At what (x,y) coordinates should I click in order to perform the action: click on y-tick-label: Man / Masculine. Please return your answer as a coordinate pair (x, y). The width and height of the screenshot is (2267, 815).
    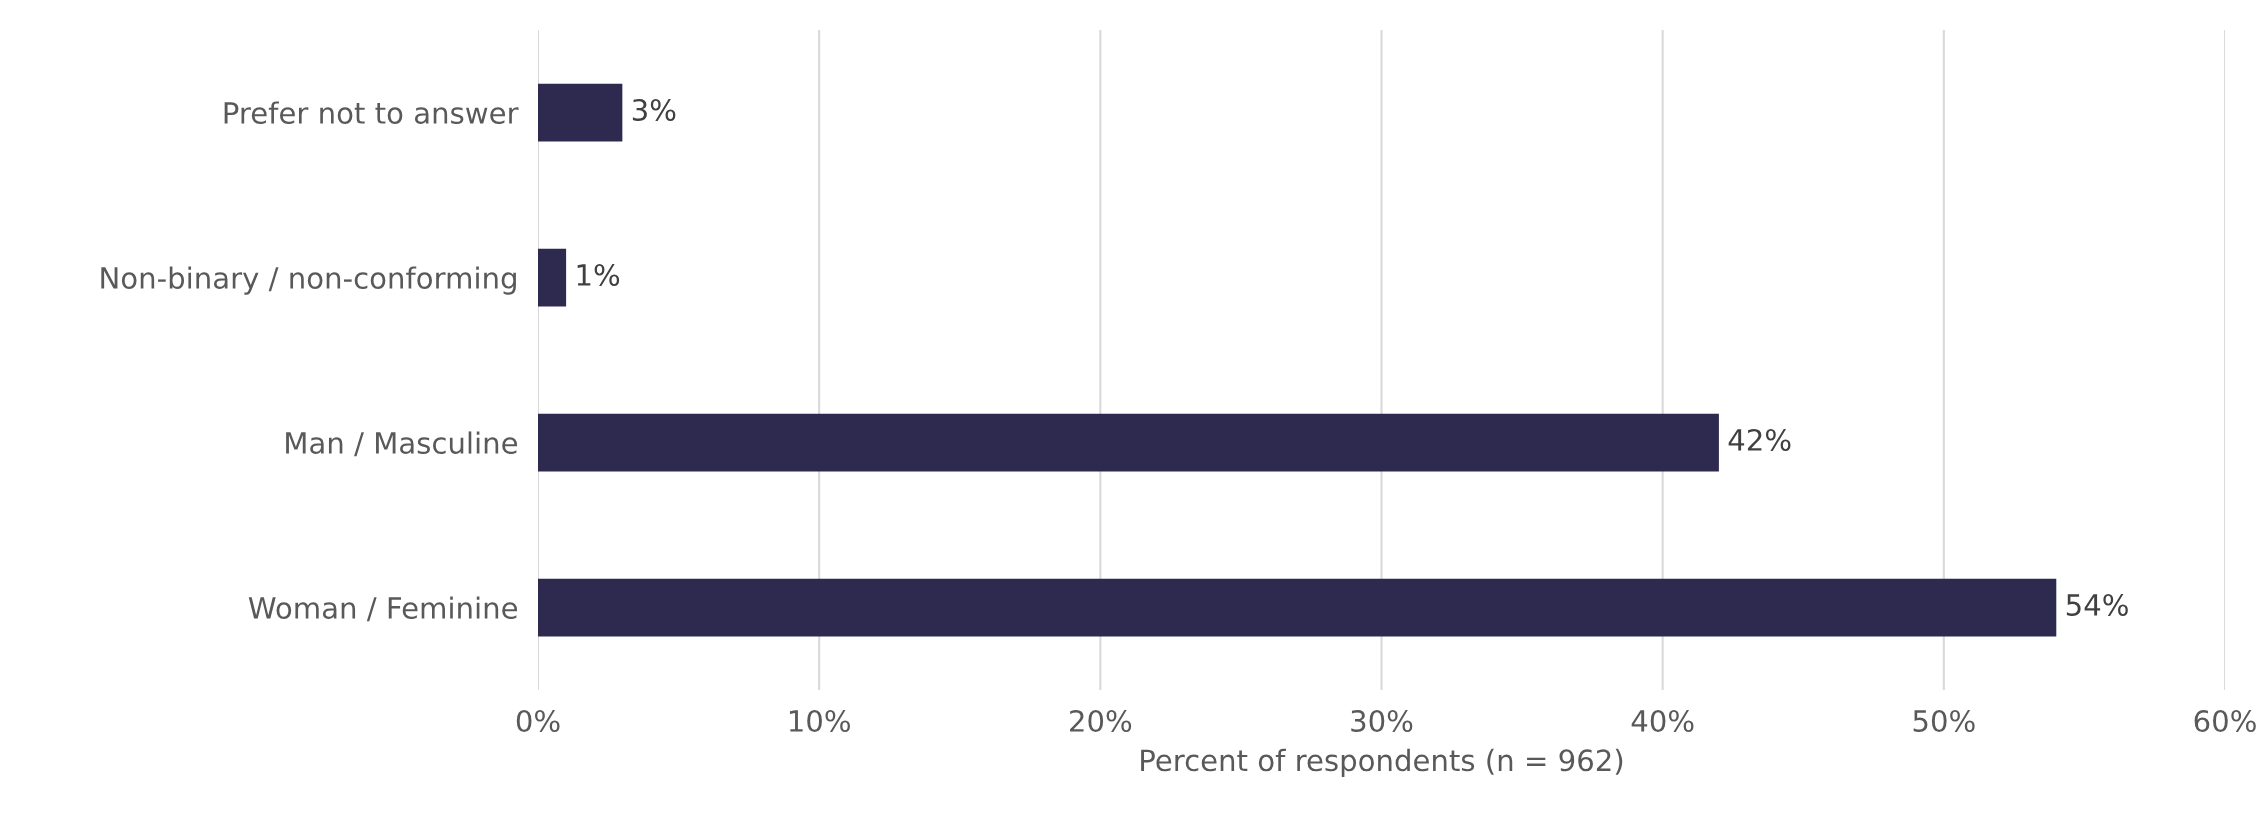
    Looking at the image, I should click on (402, 444).